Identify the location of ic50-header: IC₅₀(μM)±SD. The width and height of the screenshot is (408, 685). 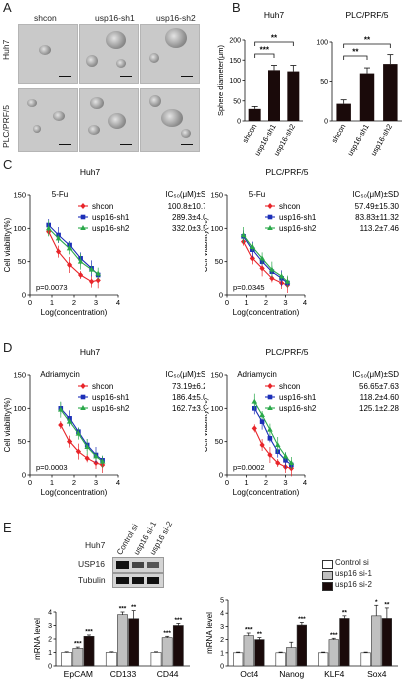
(375, 194).